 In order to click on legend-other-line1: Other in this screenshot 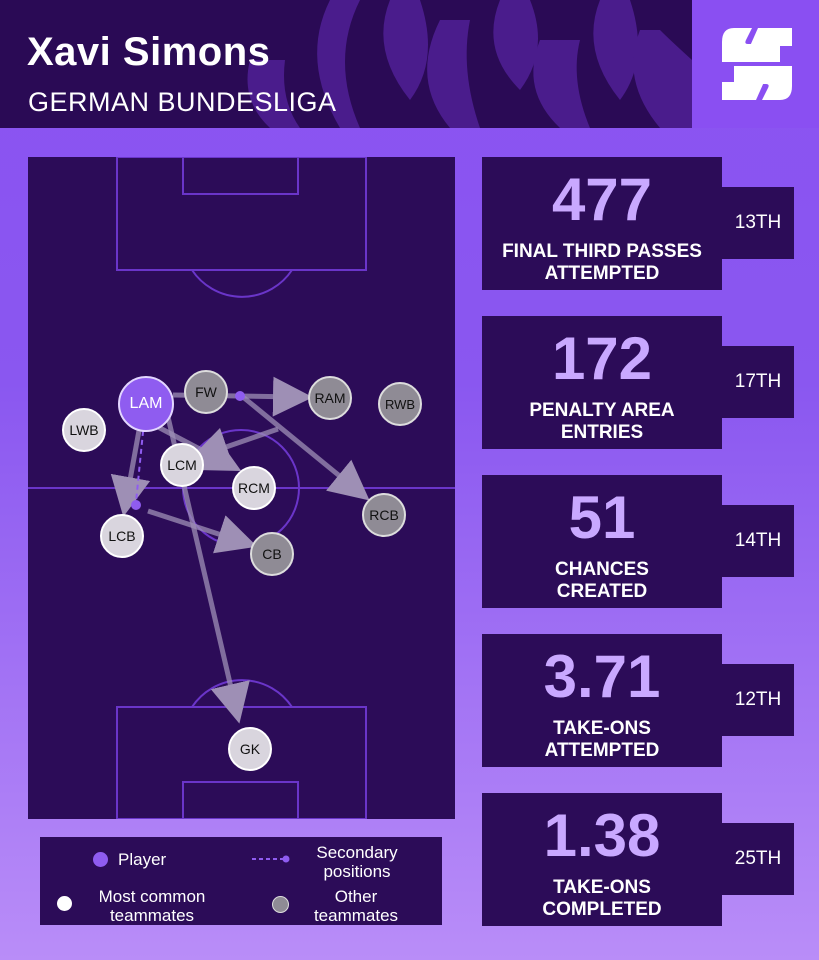, I will do `click(356, 896)`.